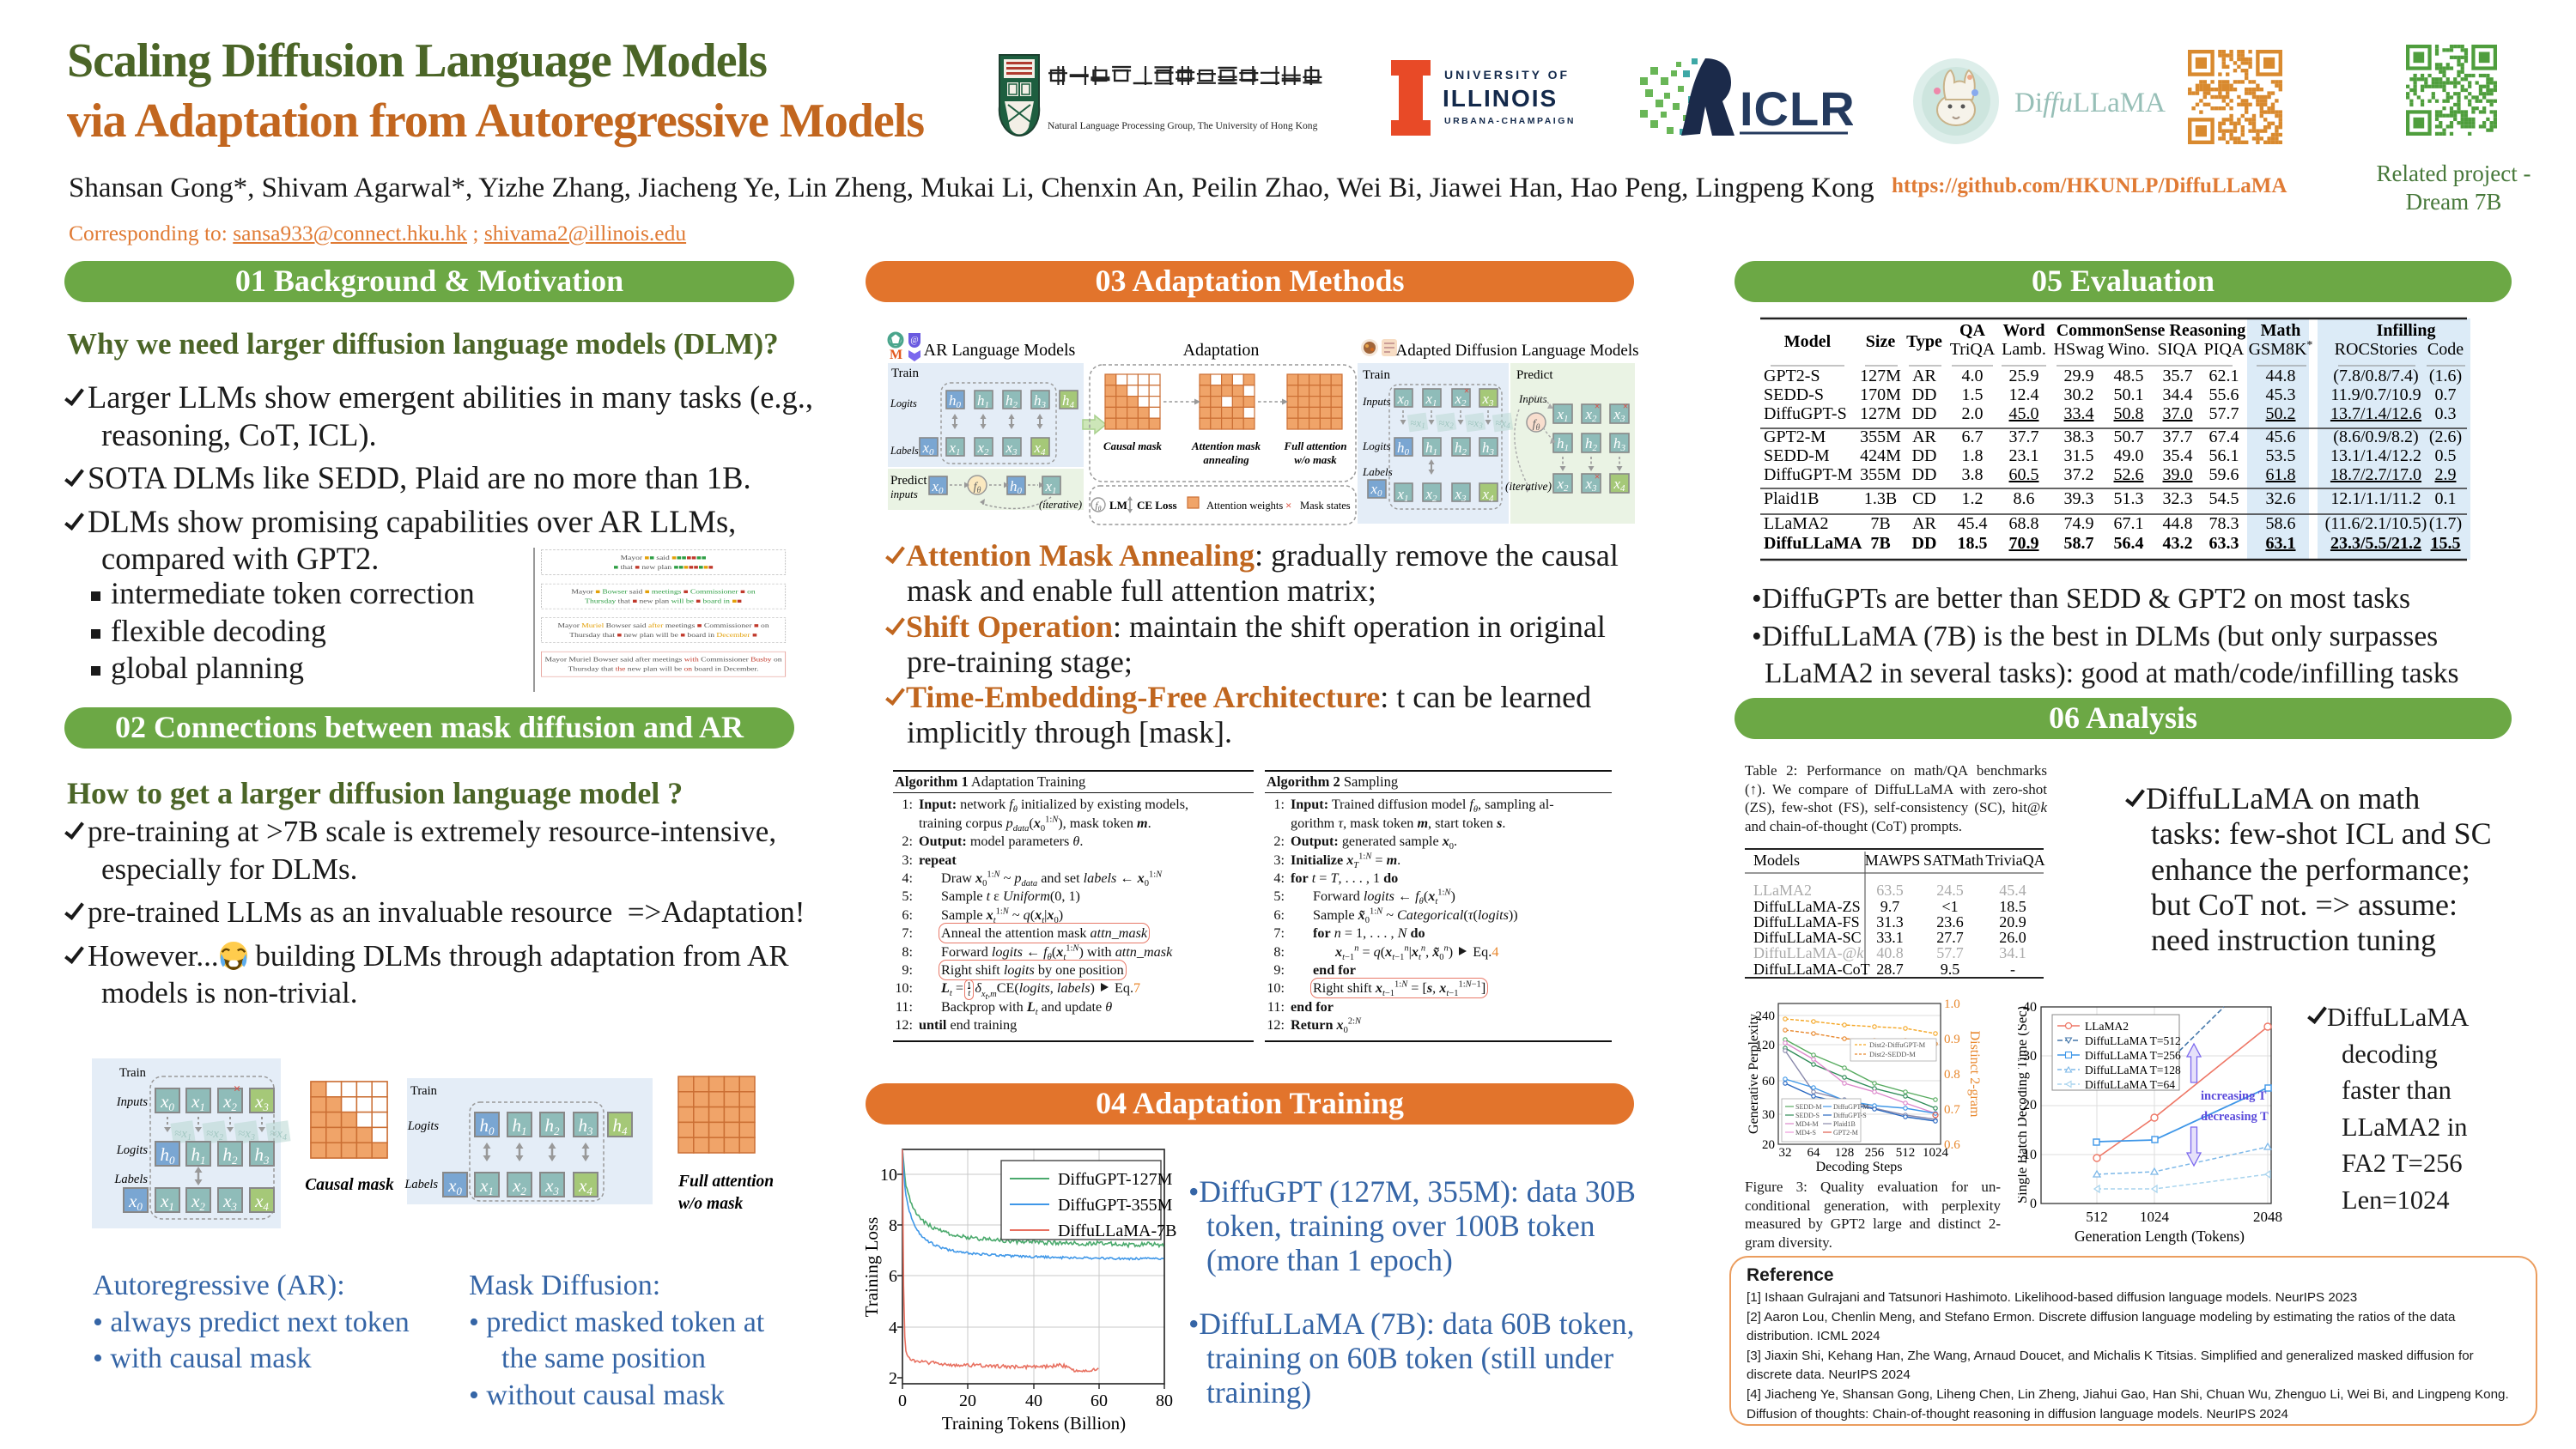 The height and width of the screenshot is (1449, 2576). I want to click on svg-text: 13.1/1.4/12.2, so click(2375, 455).